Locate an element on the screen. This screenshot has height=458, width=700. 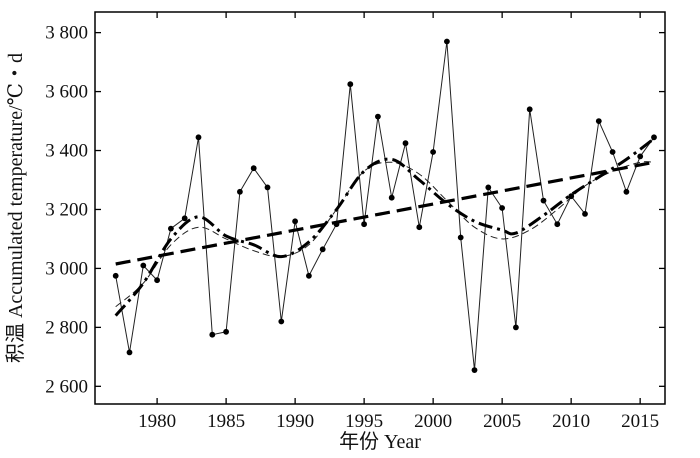
y-tick-label: 3 000 is located at coordinates (66, 268).